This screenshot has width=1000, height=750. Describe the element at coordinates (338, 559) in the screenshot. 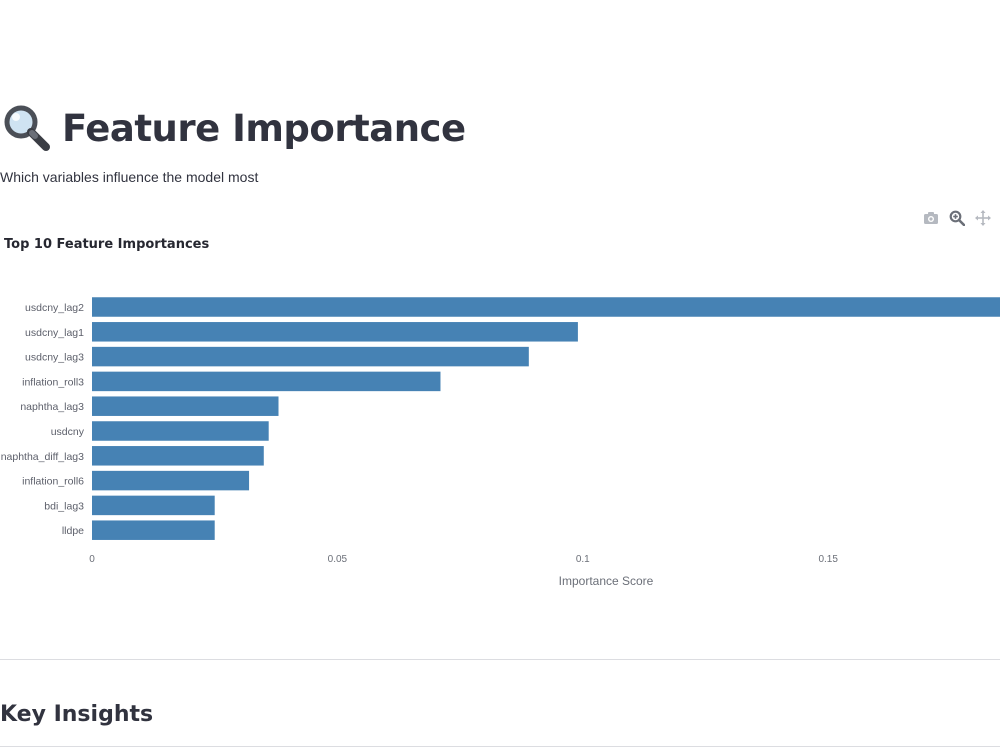

I see `x-tick-label: 0.05` at that location.